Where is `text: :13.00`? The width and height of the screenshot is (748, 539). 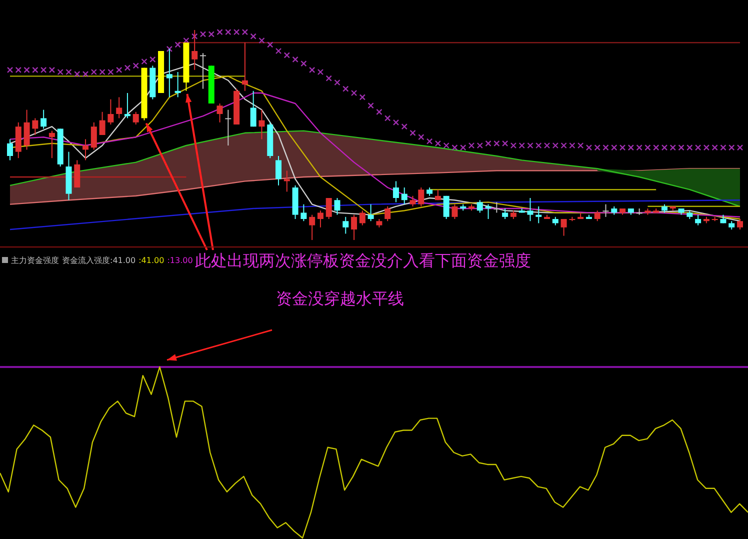 text: :13.00 is located at coordinates (180, 260).